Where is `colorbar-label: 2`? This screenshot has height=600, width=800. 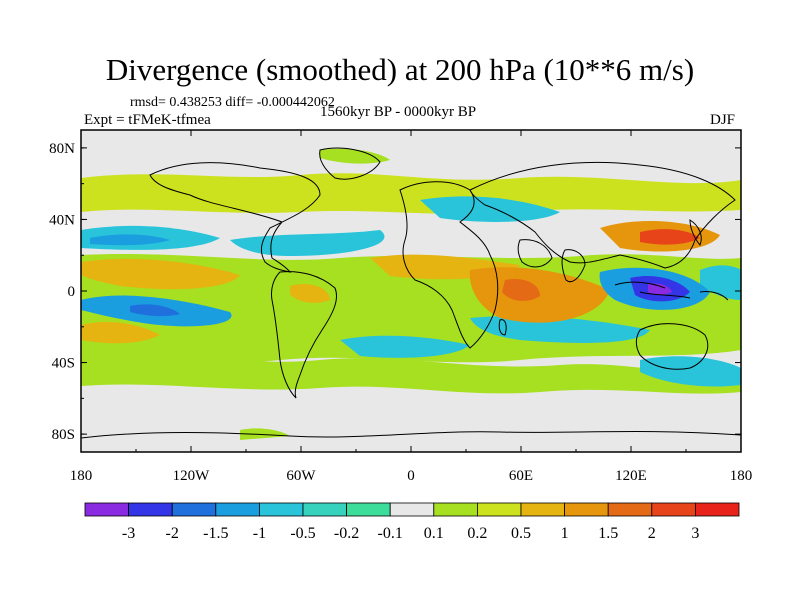
colorbar-label: 2 is located at coordinates (652, 533).